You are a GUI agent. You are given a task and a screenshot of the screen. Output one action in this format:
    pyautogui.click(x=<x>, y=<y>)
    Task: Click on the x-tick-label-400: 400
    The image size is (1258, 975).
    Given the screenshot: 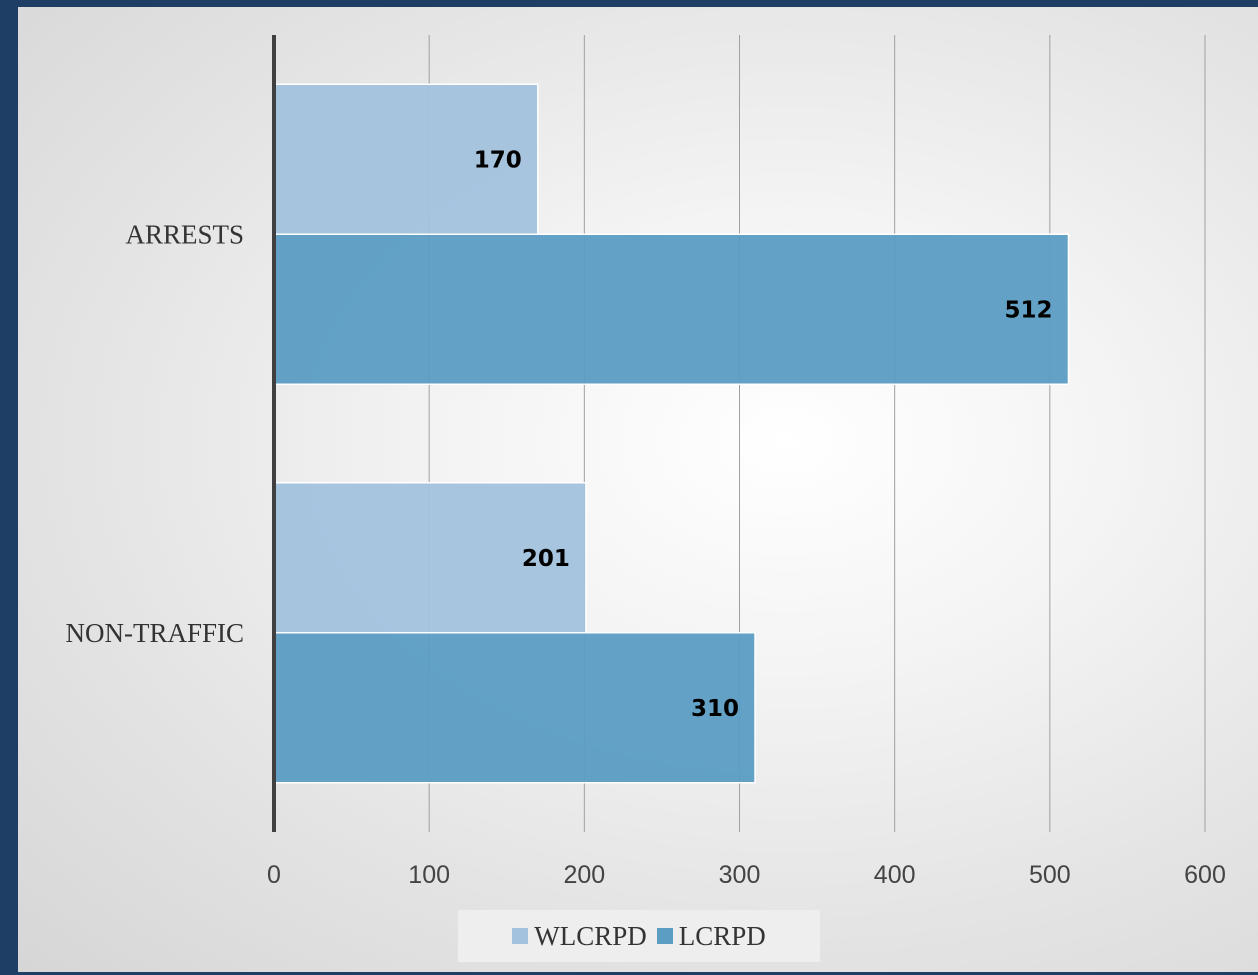 What is the action you would take?
    pyautogui.click(x=895, y=875)
    